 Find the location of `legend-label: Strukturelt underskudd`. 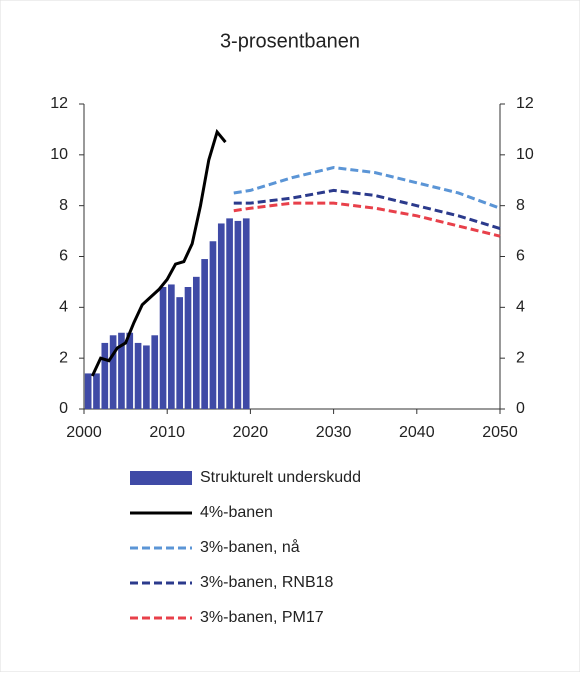

legend-label: Strukturelt underskudd is located at coordinates (280, 477).